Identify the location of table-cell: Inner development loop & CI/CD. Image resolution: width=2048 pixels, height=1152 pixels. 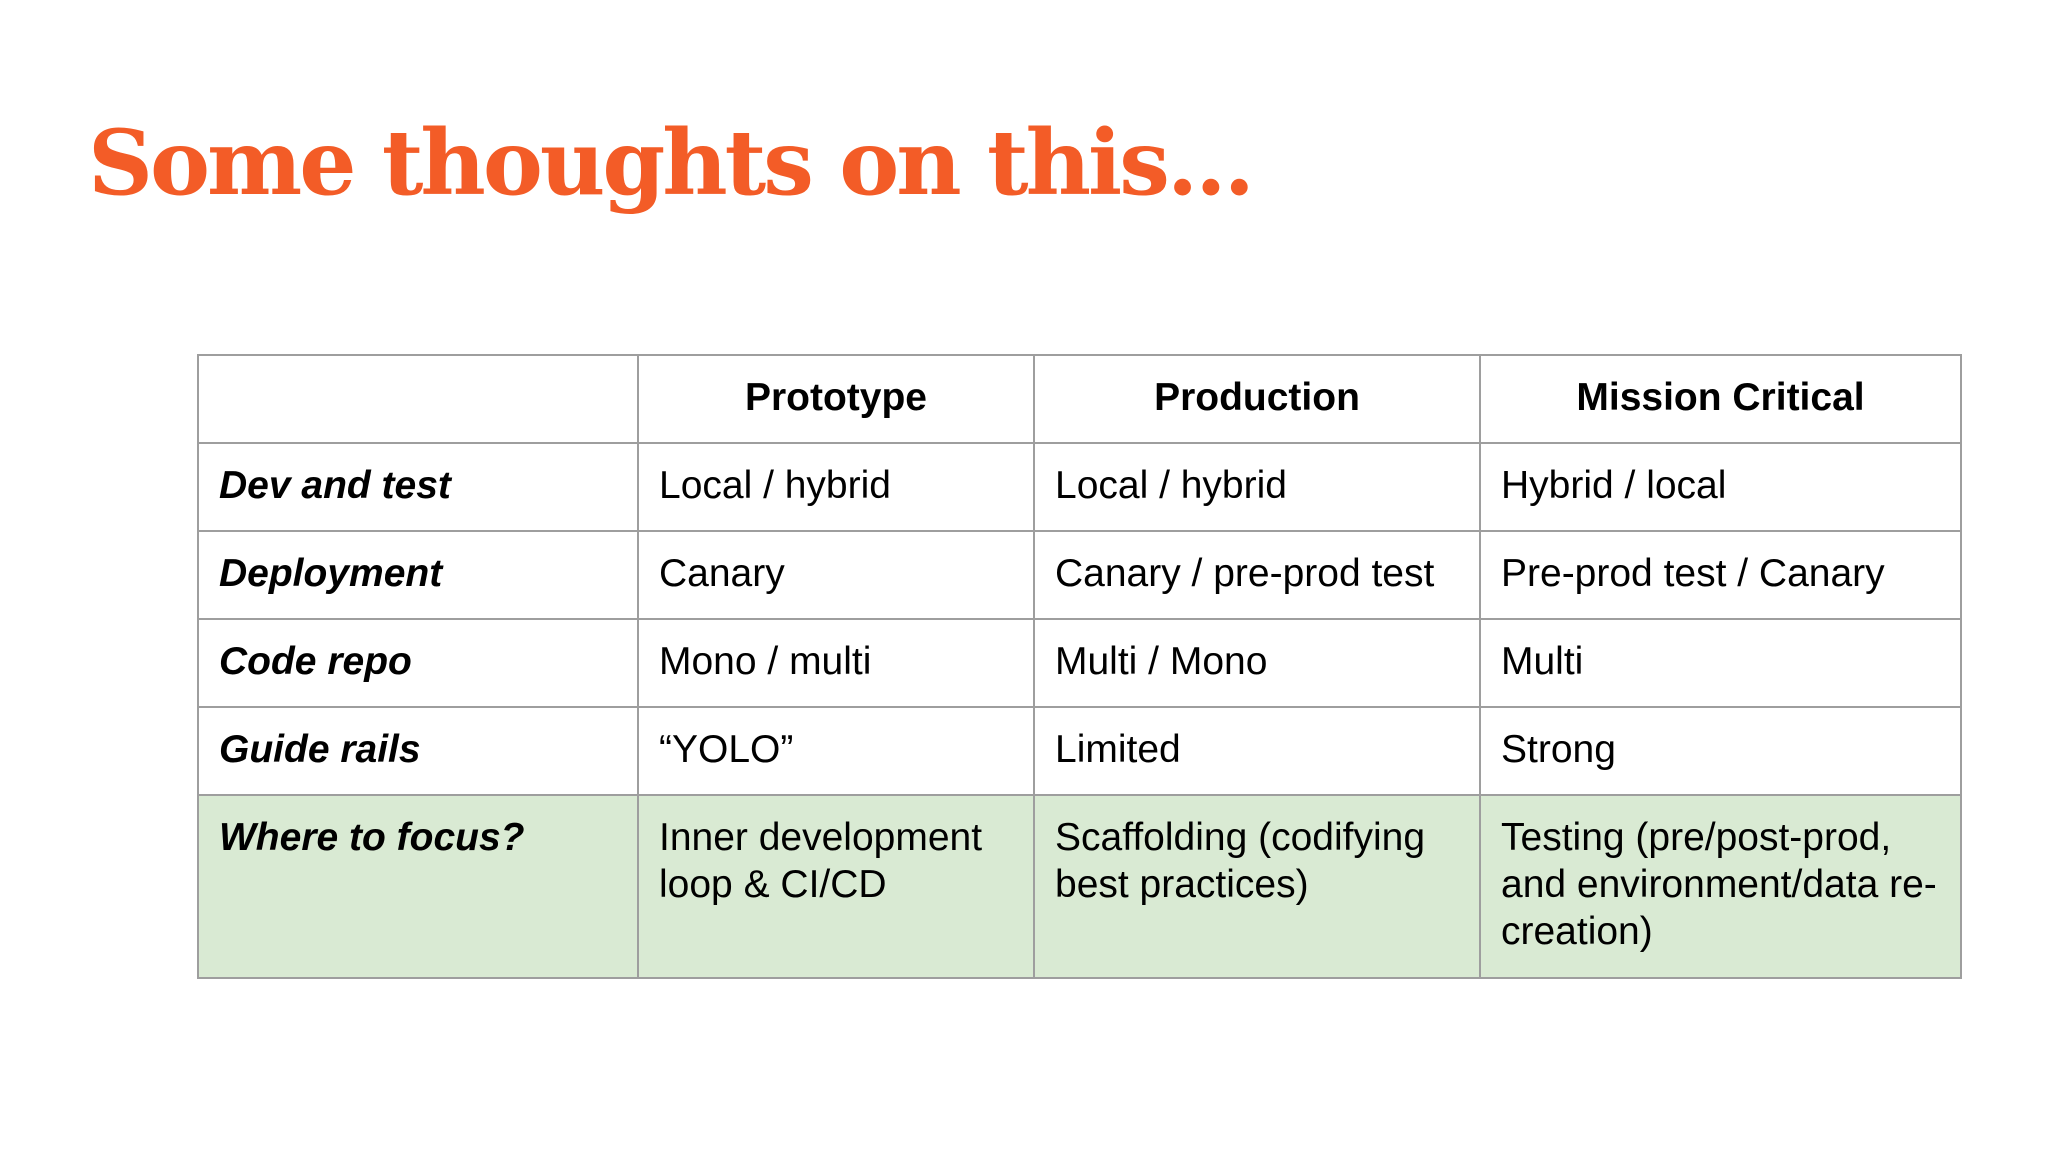
(836, 886).